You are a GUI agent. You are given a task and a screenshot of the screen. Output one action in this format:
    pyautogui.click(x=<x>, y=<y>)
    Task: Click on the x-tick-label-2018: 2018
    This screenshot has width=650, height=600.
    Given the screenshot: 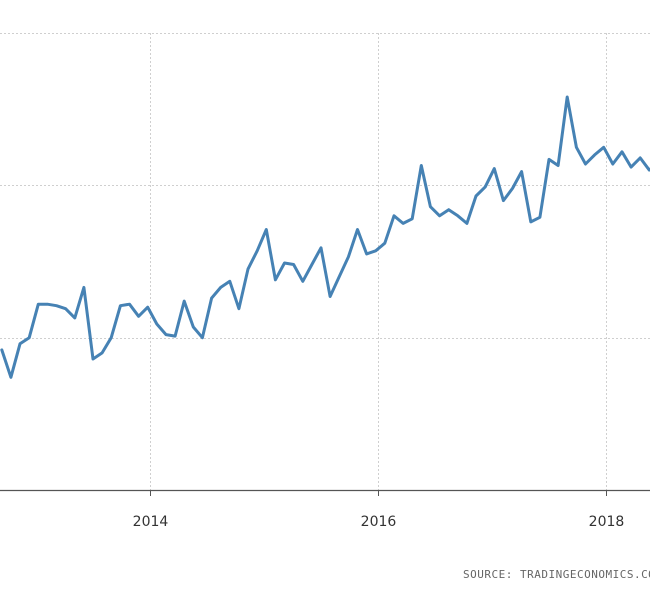 What is the action you would take?
    pyautogui.click(x=607, y=522)
    